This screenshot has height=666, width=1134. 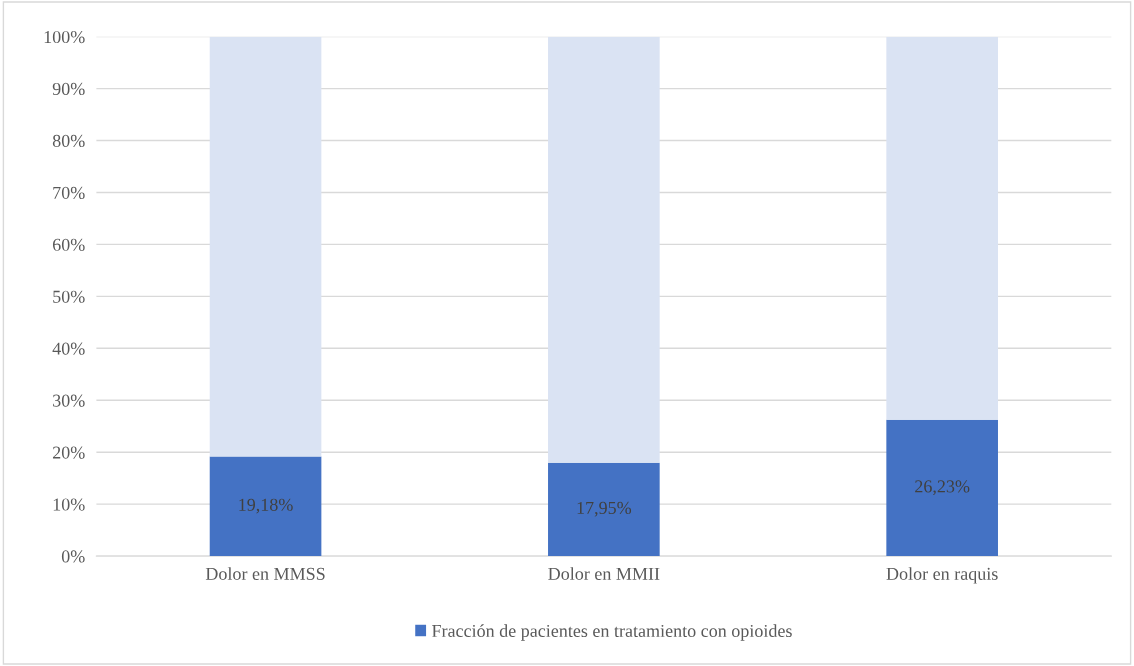 I want to click on legend-label: Fracción de pacientes en tratamiento con opioides, so click(x=612, y=632).